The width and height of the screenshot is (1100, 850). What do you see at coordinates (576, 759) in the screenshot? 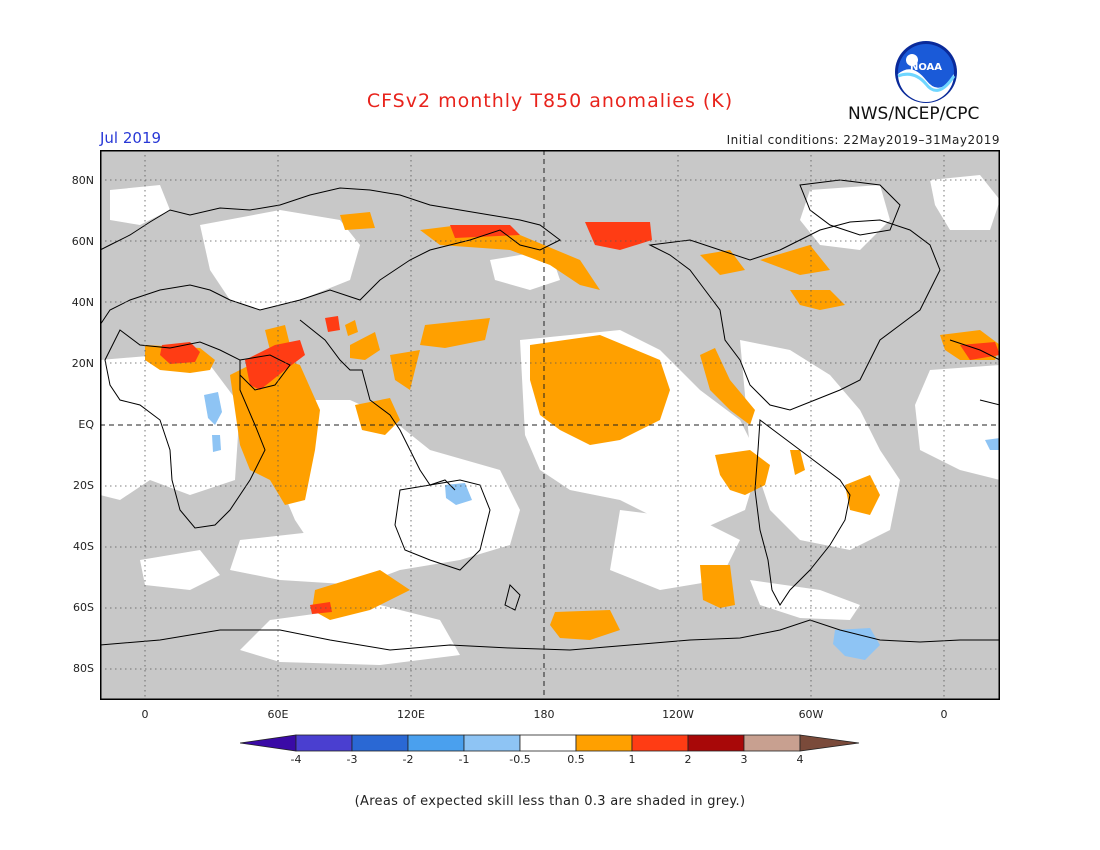
I see `colorbar-tick-label: 0.5` at bounding box center [576, 759].